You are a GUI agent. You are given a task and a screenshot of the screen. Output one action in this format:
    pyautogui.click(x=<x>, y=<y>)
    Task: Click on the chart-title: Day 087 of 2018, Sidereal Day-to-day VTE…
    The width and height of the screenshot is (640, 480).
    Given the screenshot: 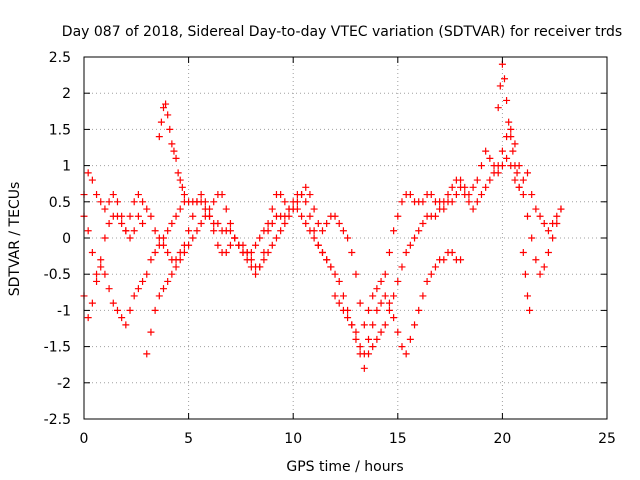 What is the action you would take?
    pyautogui.click(x=342, y=32)
    